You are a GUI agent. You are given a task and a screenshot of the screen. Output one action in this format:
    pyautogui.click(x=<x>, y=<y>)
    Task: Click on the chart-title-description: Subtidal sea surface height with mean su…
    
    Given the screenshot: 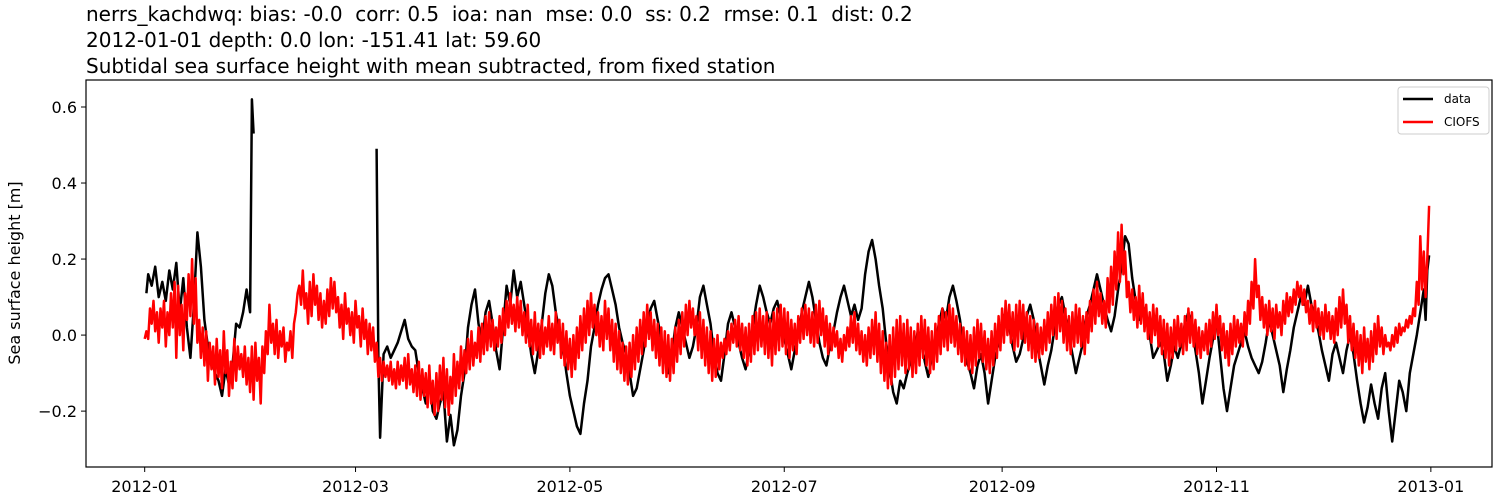 What is the action you would take?
    pyautogui.click(x=431, y=66)
    